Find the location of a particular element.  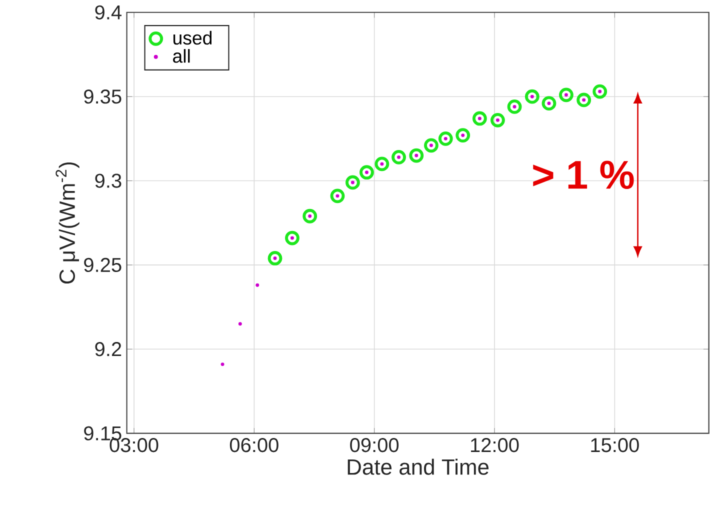

y-tick-label: 9.2 is located at coordinates (108, 349).